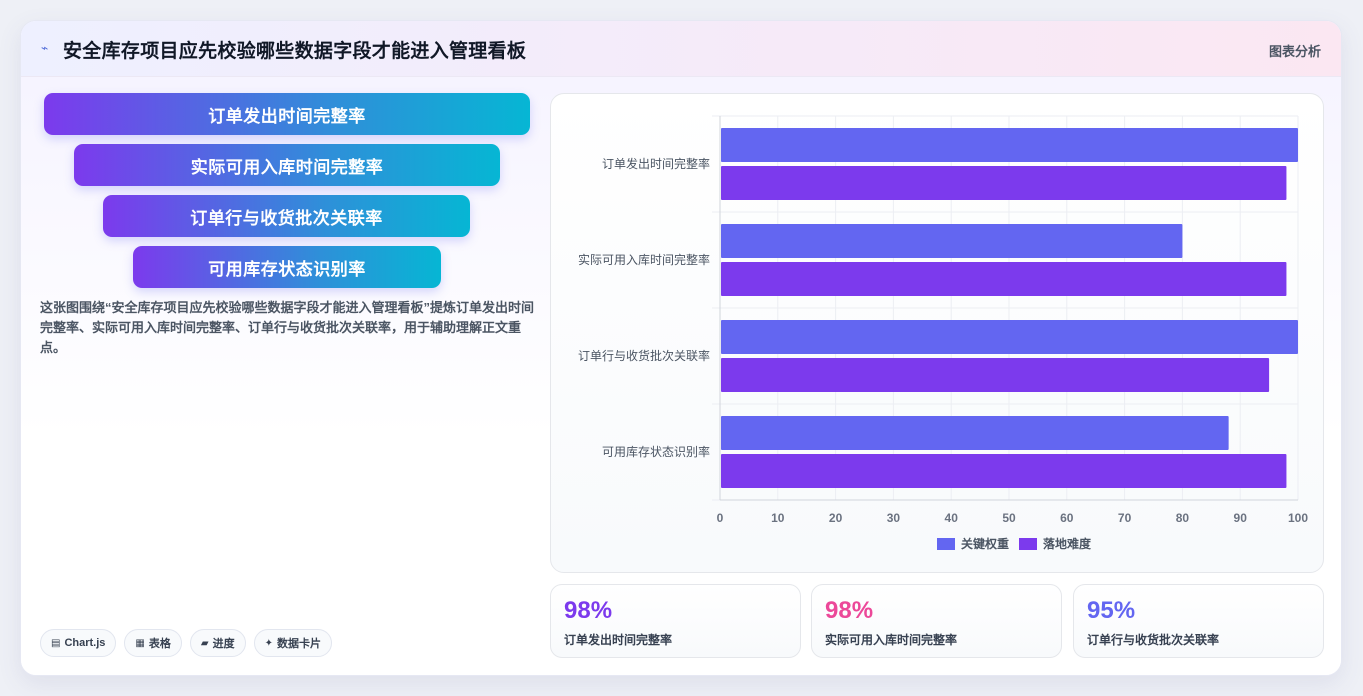 This screenshot has height=696, width=1363. Describe the element at coordinates (295, 51) in the screenshot. I see `page-title: 安全库存项目应先校验哪些数据字段才能进入管理看板` at that location.